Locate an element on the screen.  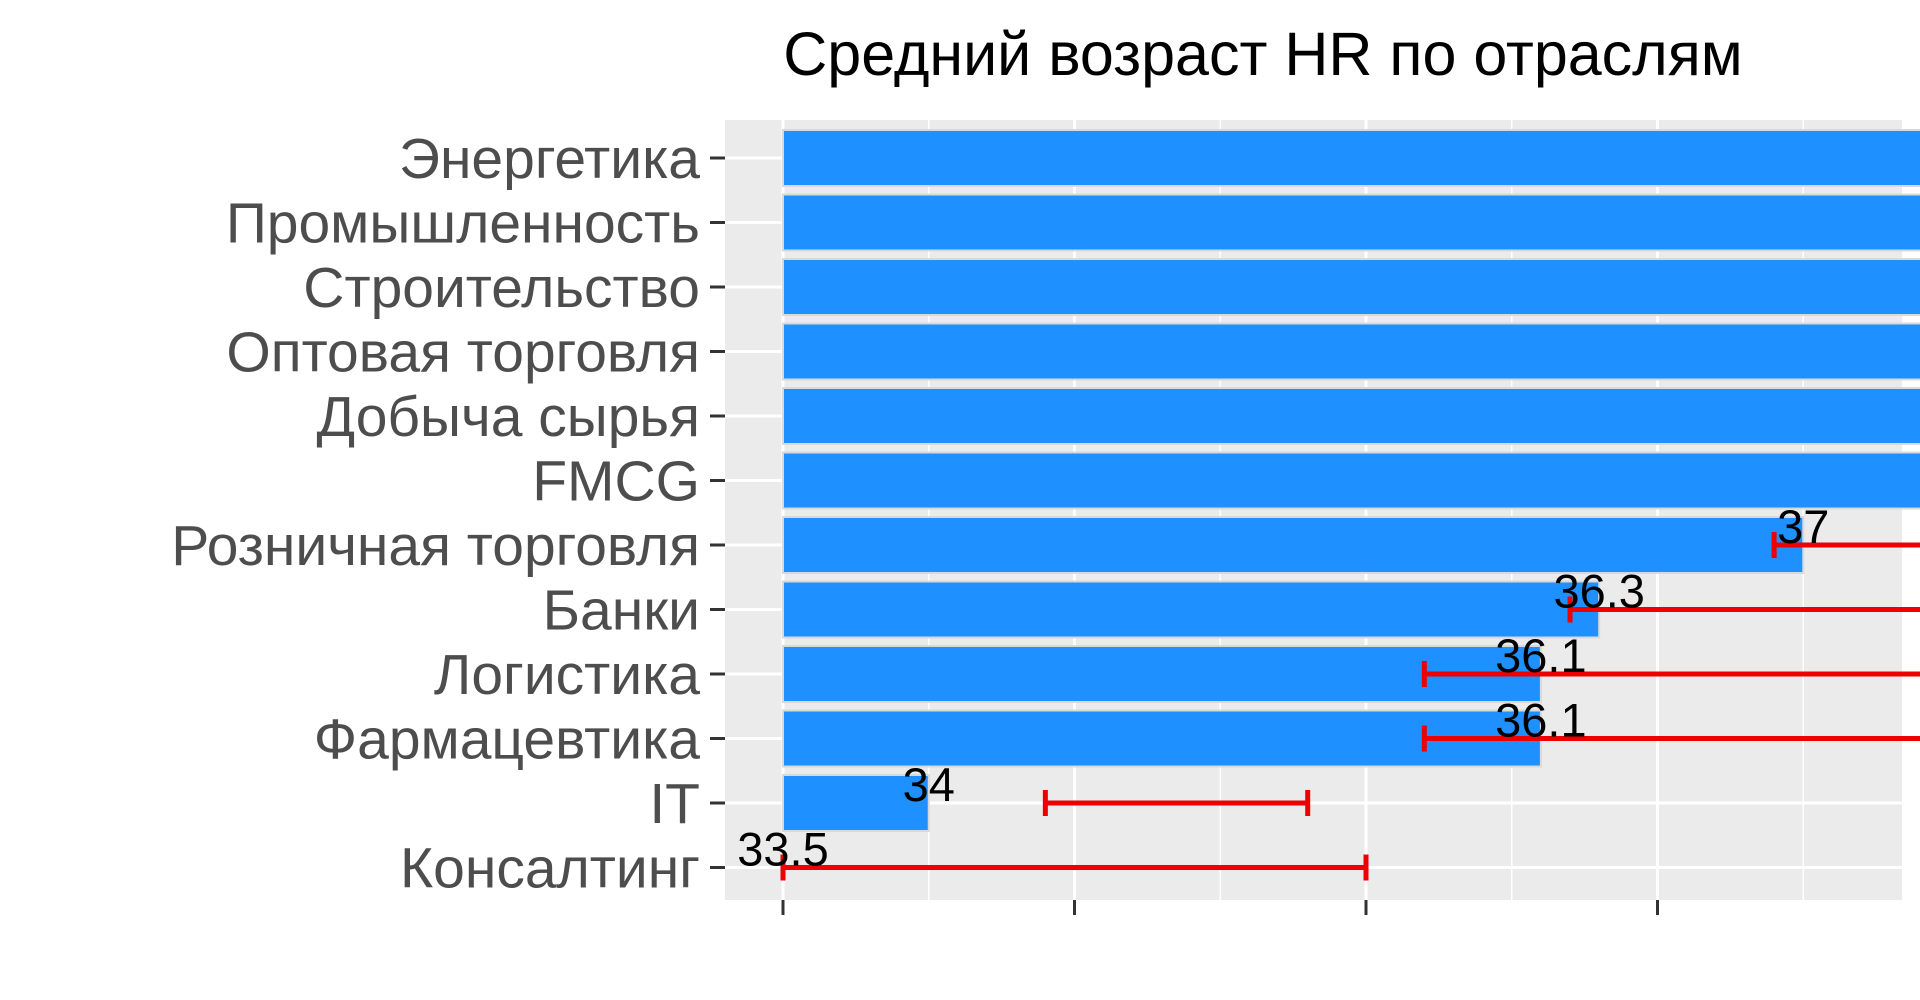
data-label: 33.5 is located at coordinates (782, 849).